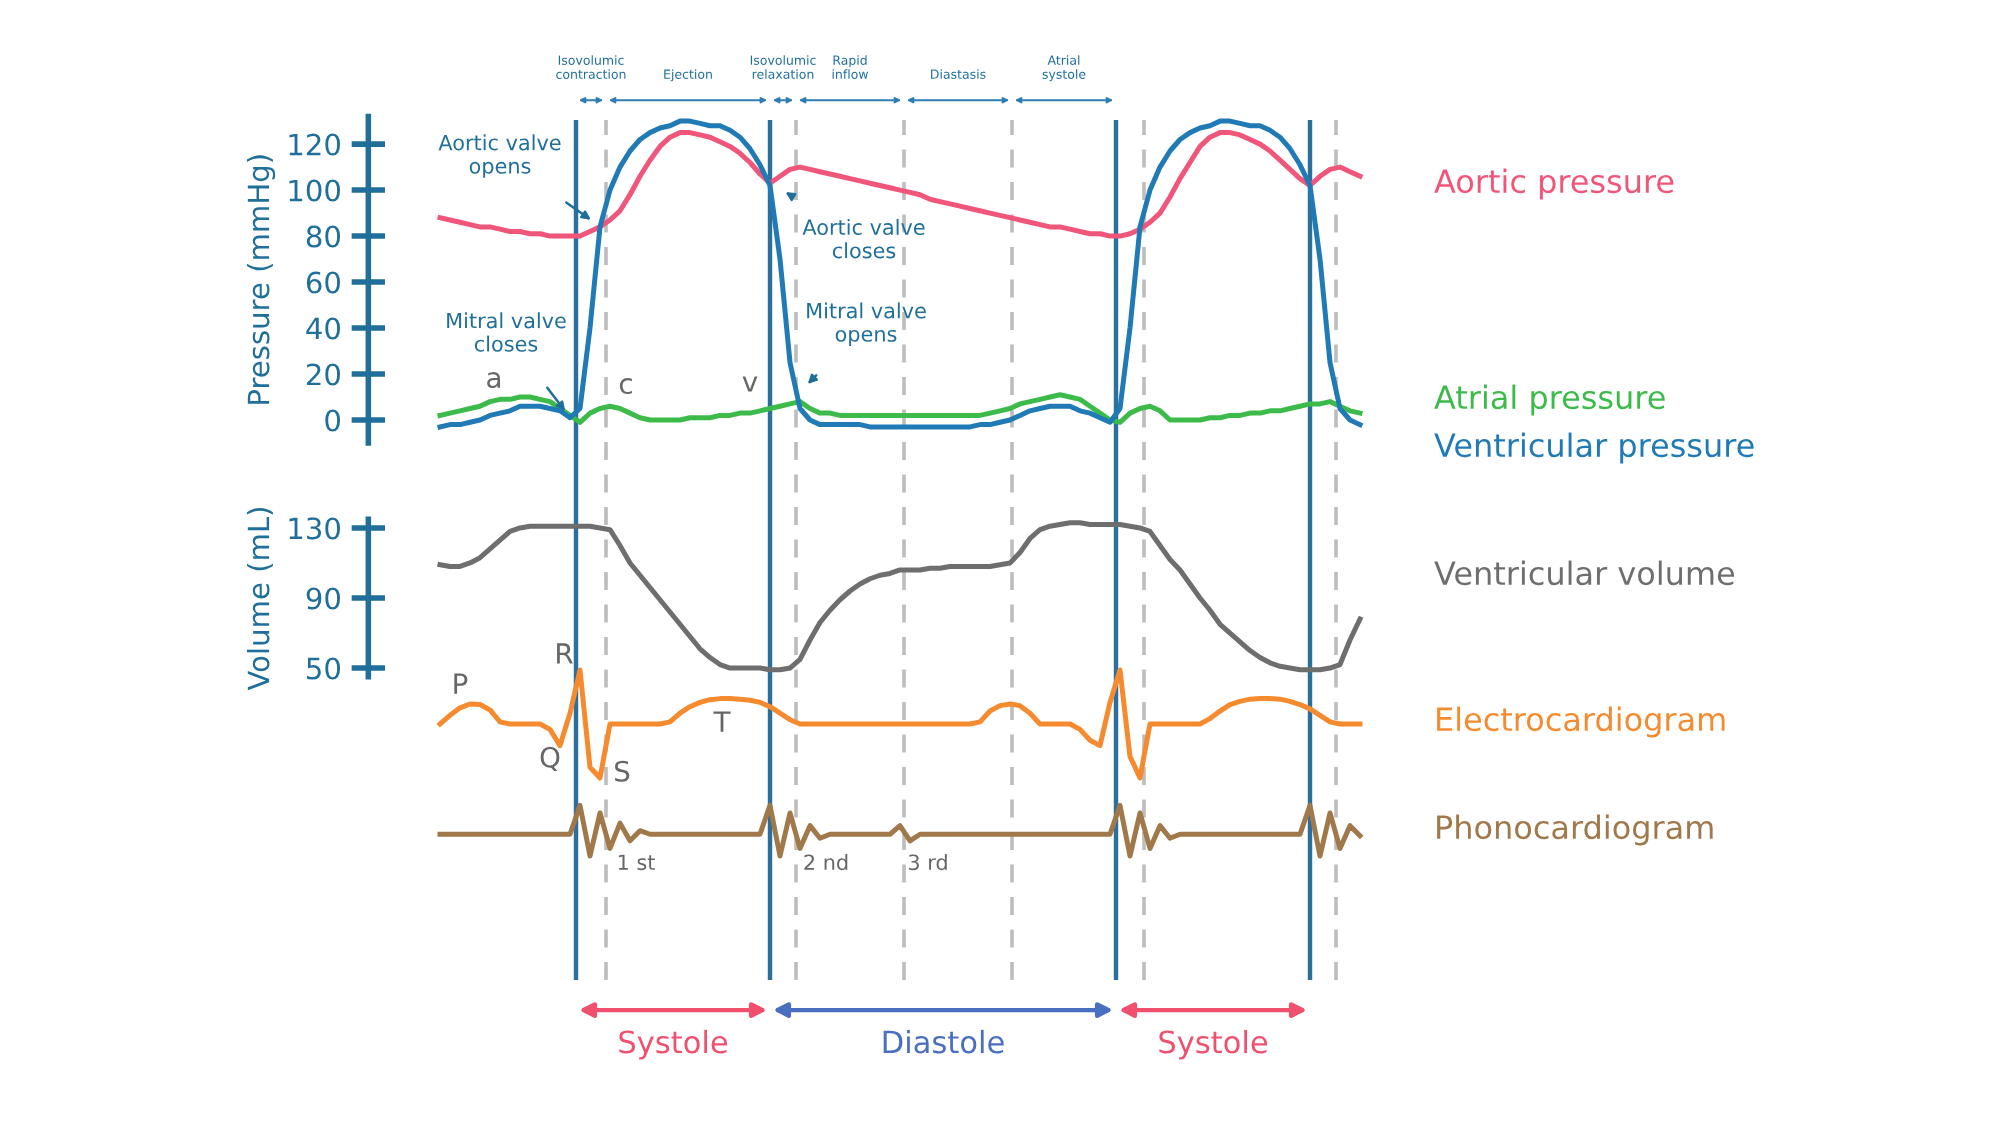 This screenshot has height=1132, width=2000. What do you see at coordinates (1594, 448) in the screenshot?
I see `text: Ventricular pressure` at bounding box center [1594, 448].